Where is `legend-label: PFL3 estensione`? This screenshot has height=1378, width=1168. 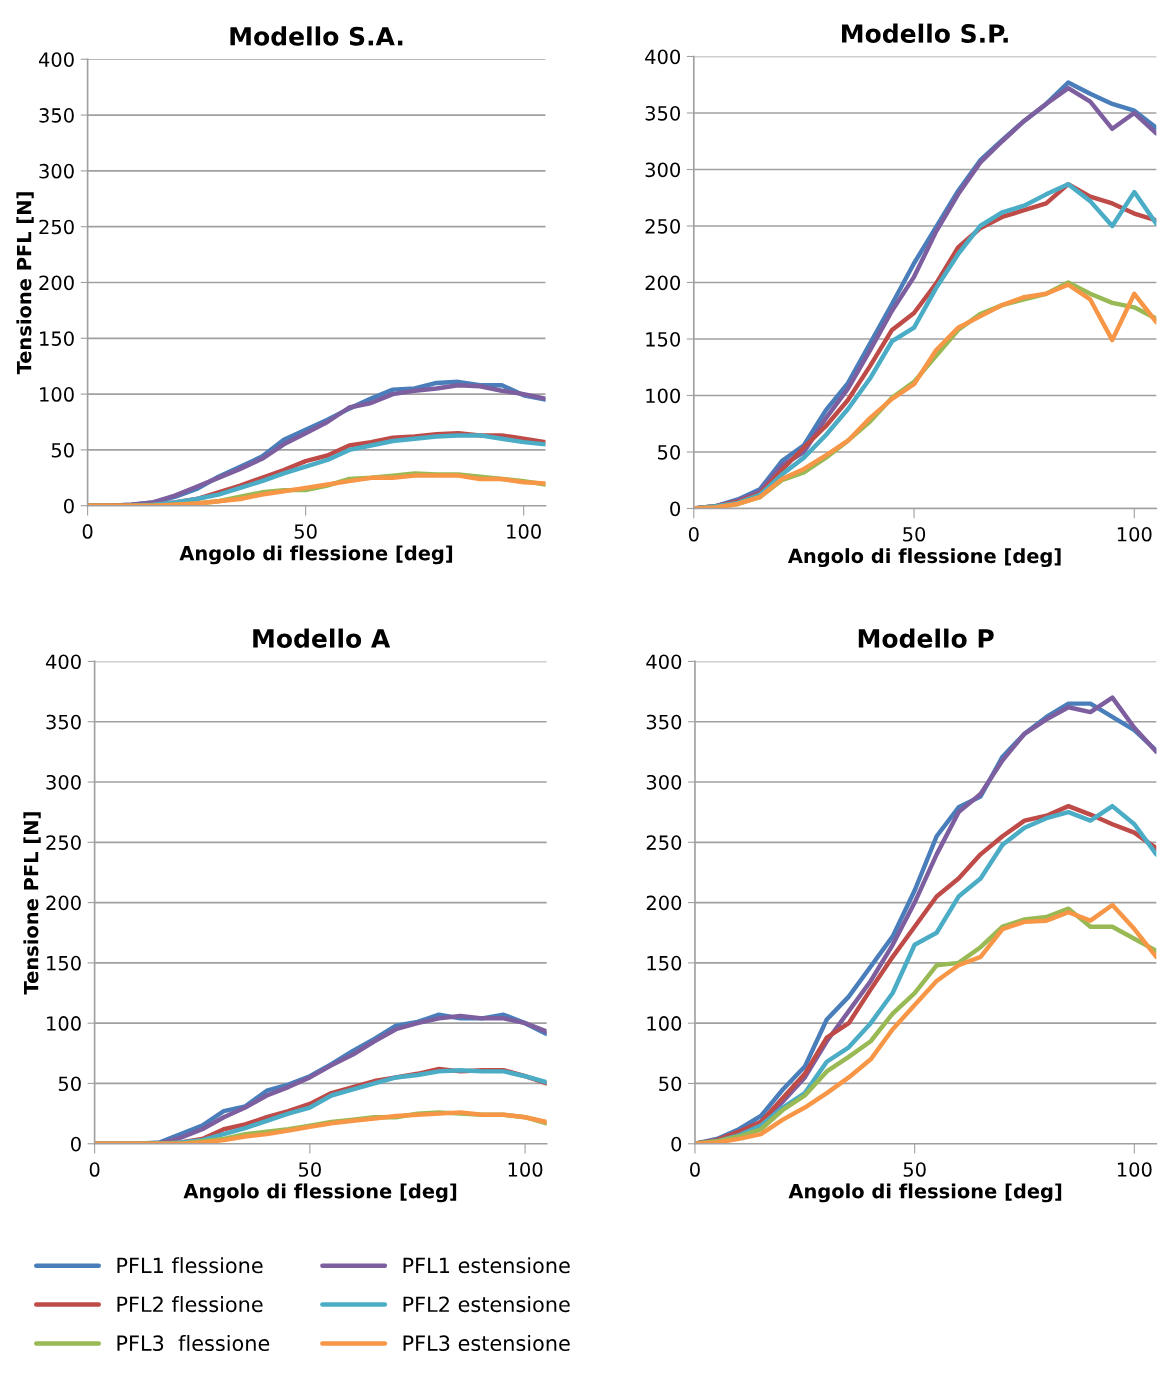
legend-label: PFL3 estensione is located at coordinates (486, 1343).